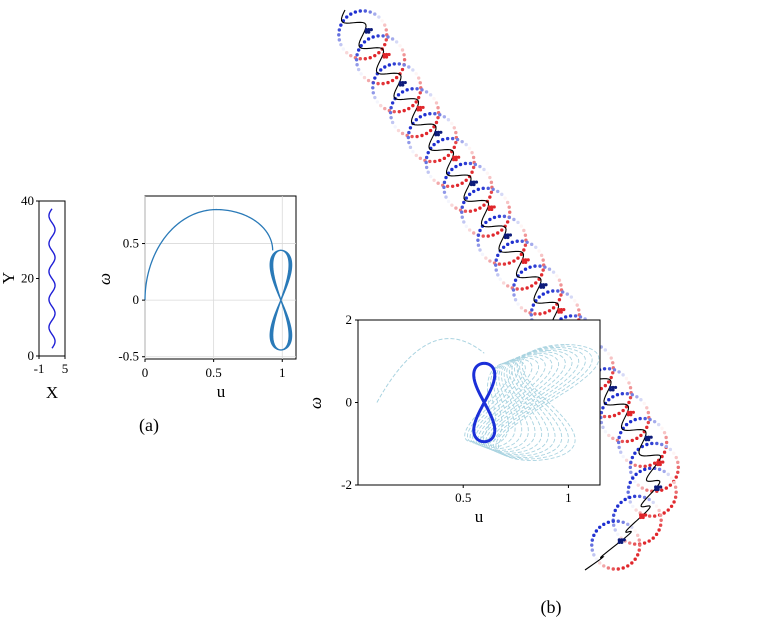  What do you see at coordinates (31, 355) in the screenshot?
I see `trajectory-ytick-label: 0` at bounding box center [31, 355].